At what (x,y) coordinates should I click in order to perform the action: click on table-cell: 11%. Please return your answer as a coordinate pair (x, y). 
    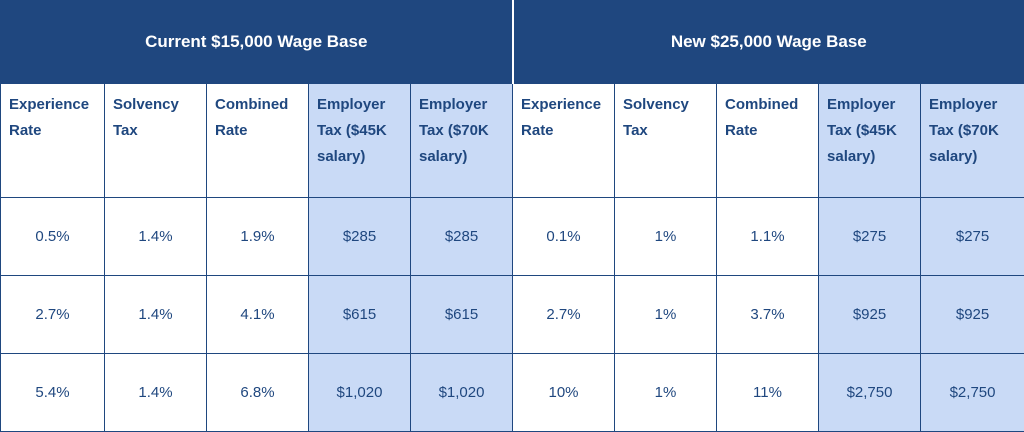
    Looking at the image, I should click on (768, 393).